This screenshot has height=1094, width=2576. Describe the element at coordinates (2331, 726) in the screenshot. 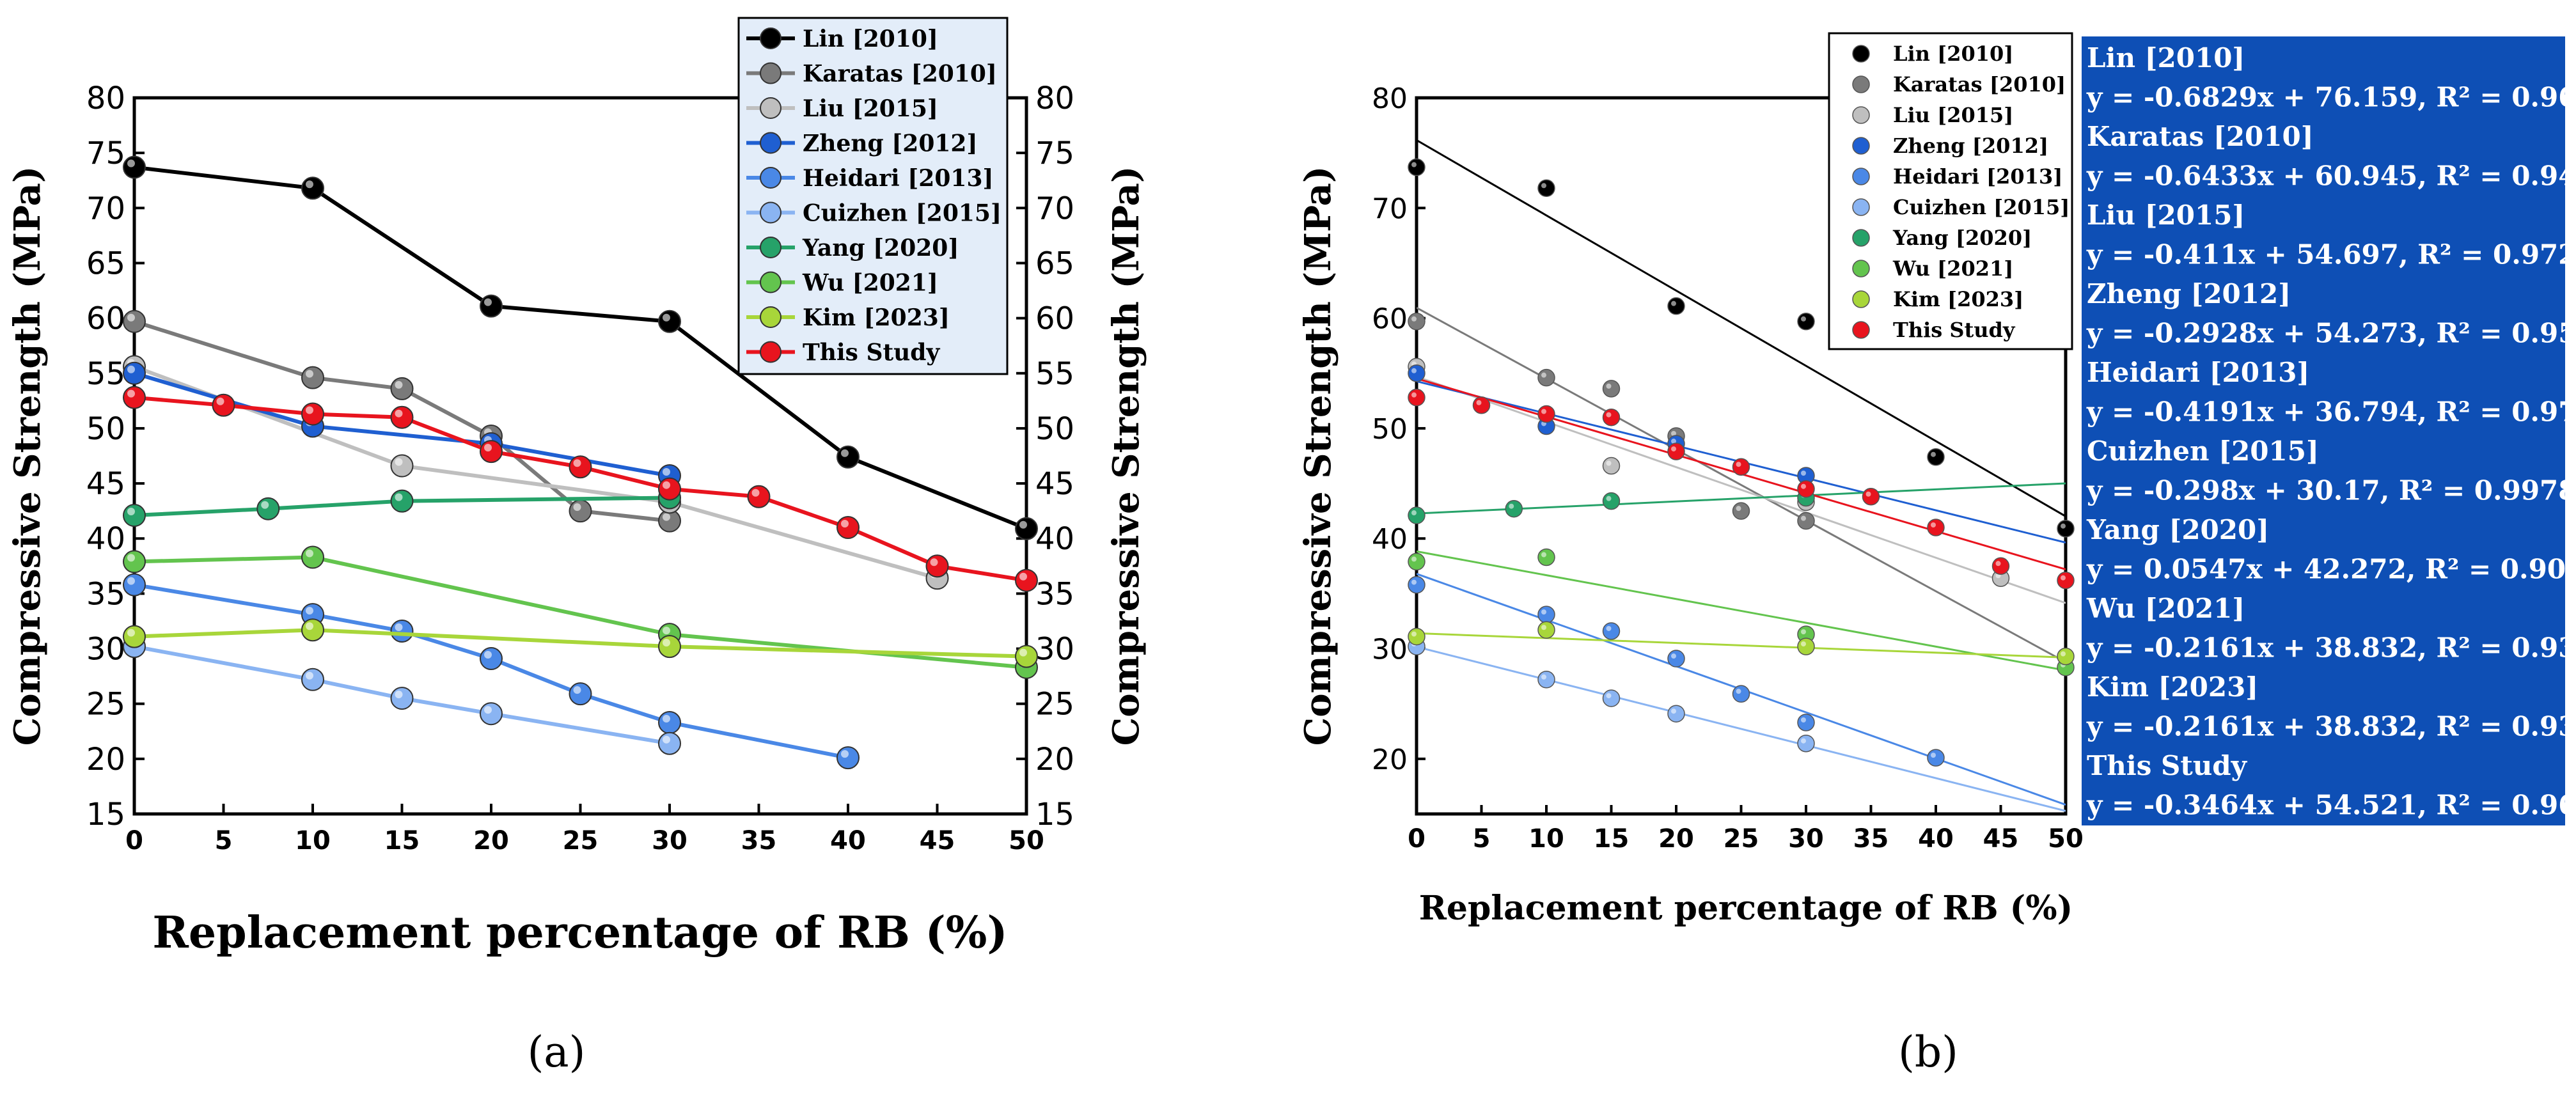

I see `equation-text: y = -0.2161x + 38.832, R² = 0.936` at that location.